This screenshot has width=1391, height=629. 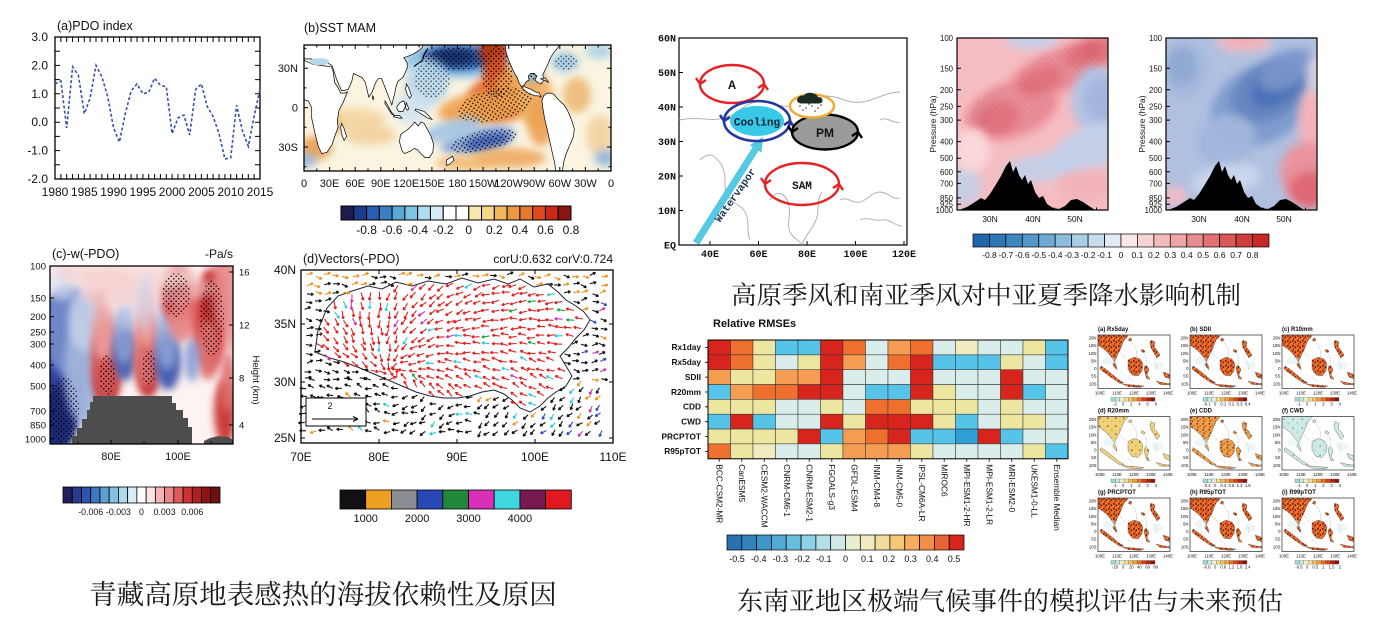 What do you see at coordinates (693, 377) in the screenshot?
I see `svg-text: SDII` at bounding box center [693, 377].